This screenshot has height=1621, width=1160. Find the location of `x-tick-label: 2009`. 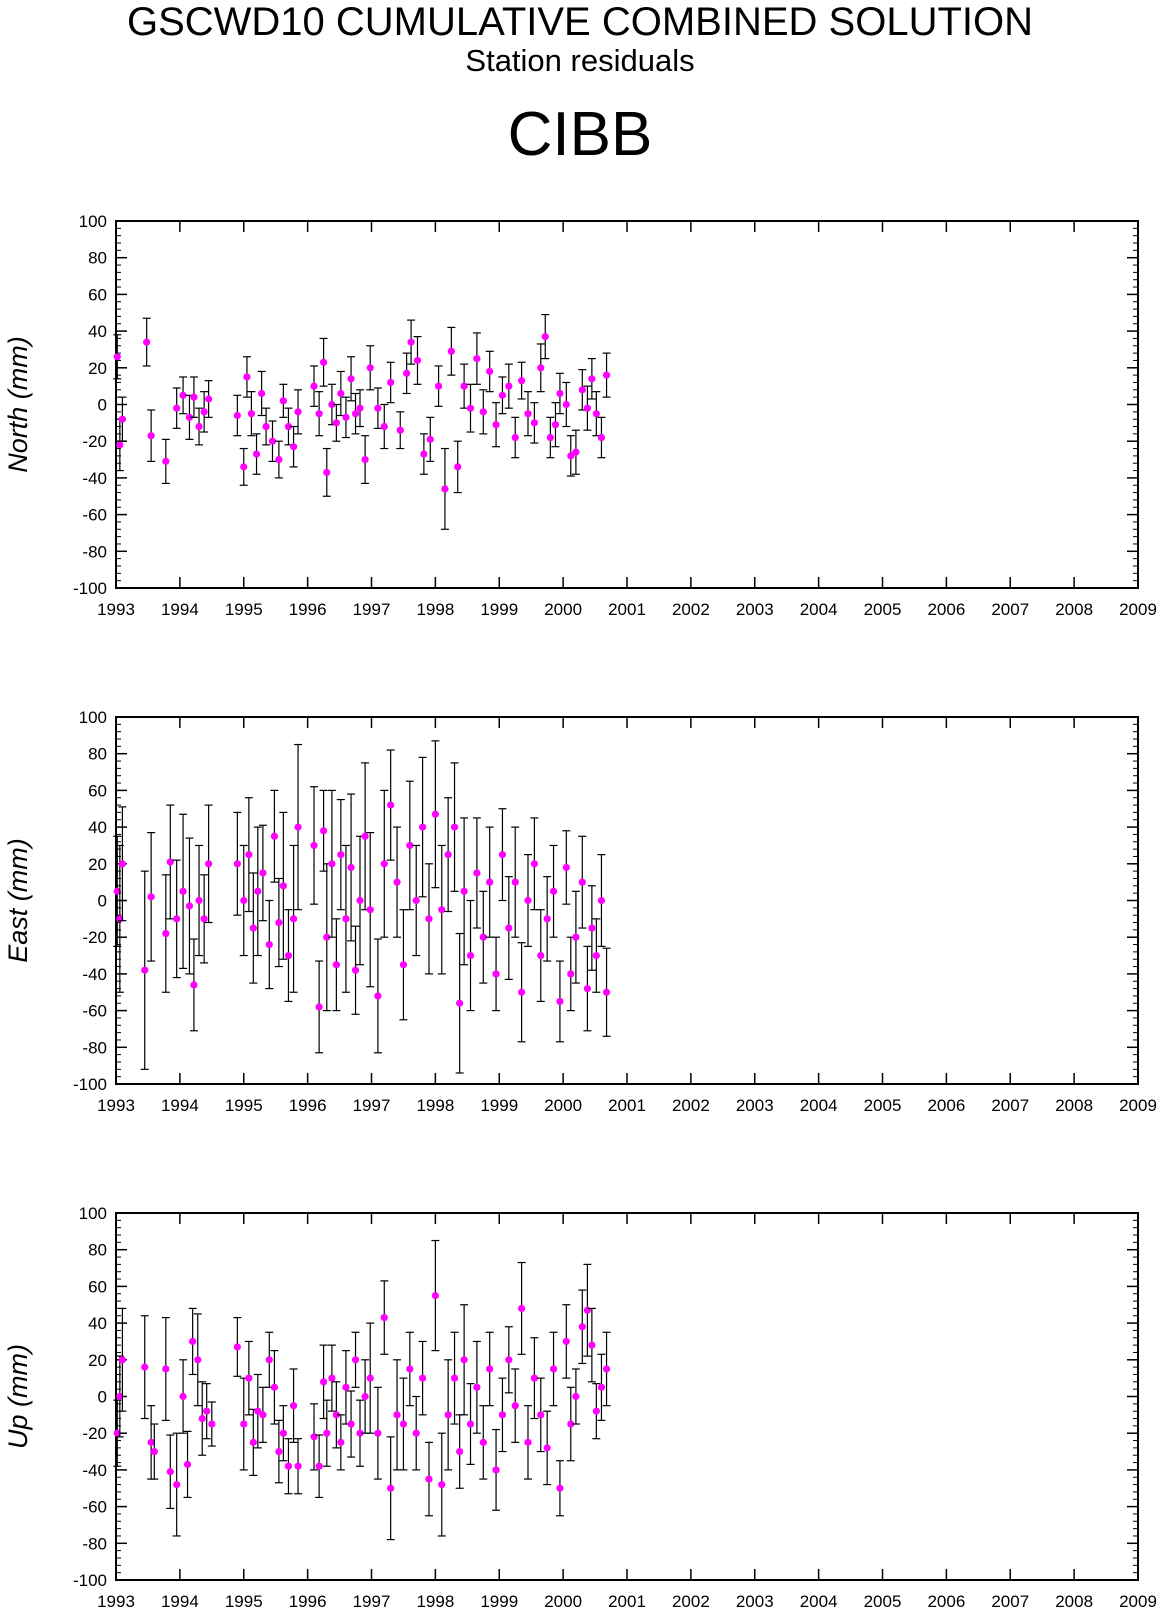

x-tick-label: 2009 is located at coordinates (1138, 1105).